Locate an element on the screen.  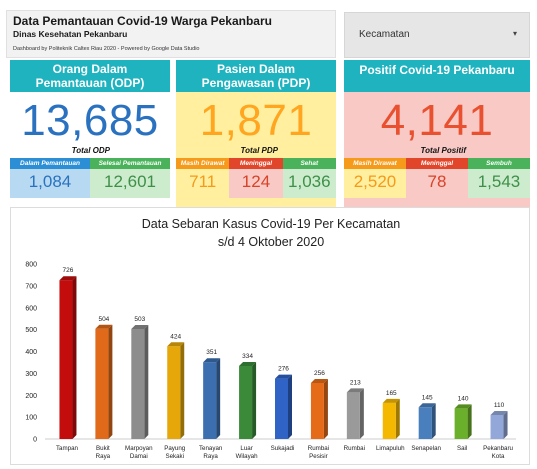
bar-sukajadi is located at coordinates (283, 406).